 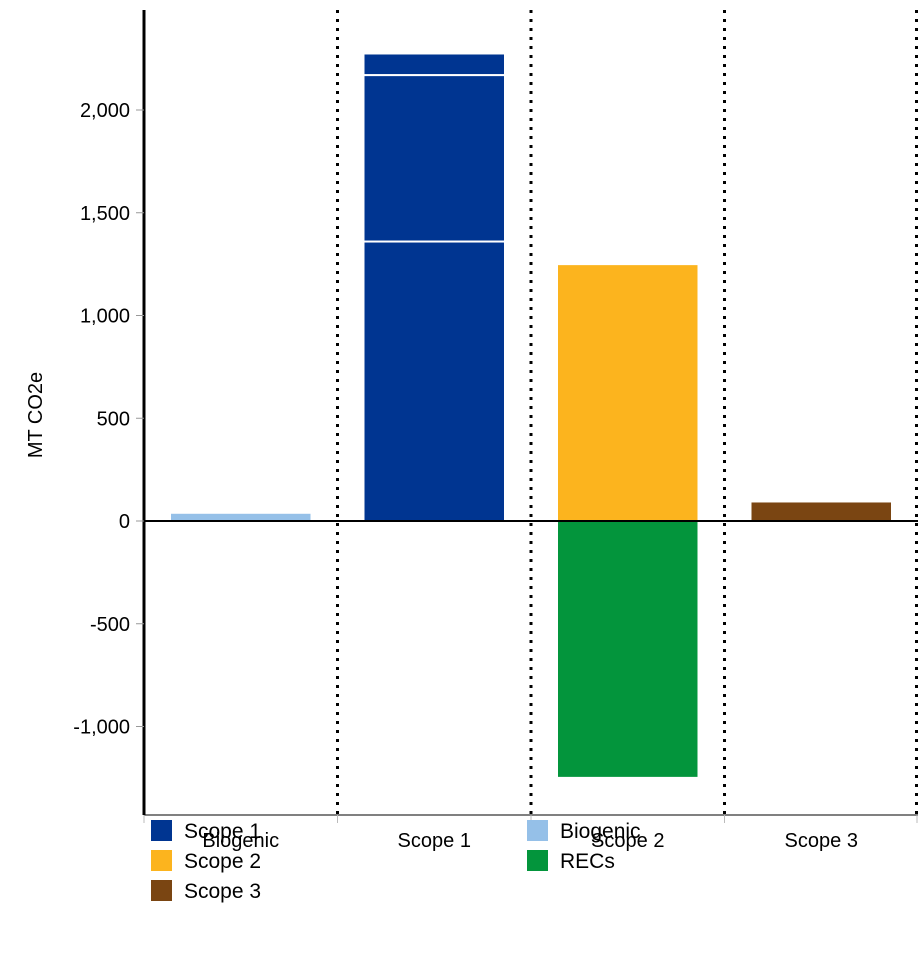 What do you see at coordinates (110, 625) in the screenshot?
I see `y-tick-label: -500` at bounding box center [110, 625].